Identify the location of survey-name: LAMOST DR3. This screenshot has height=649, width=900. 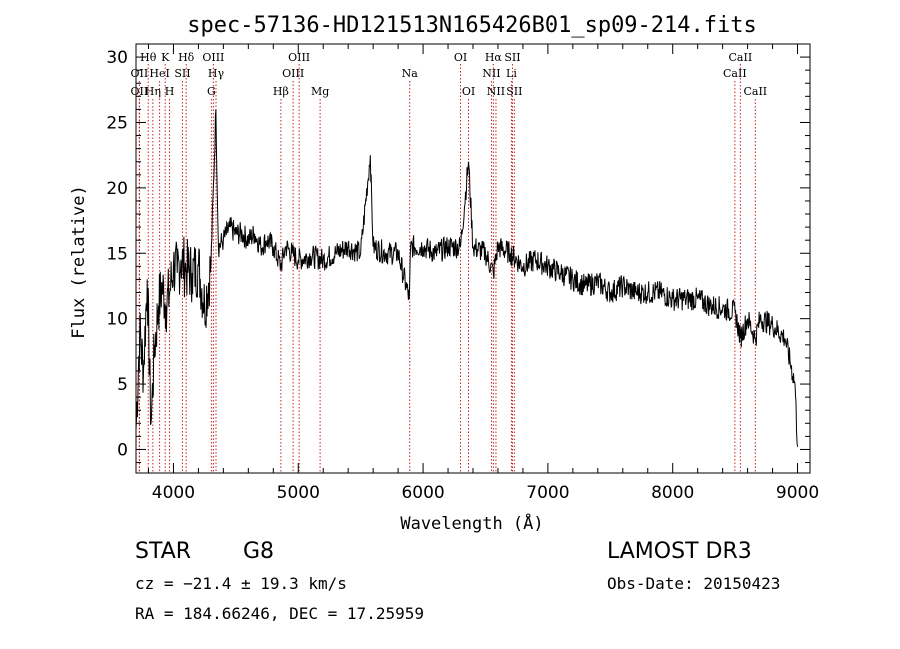
(679, 551).